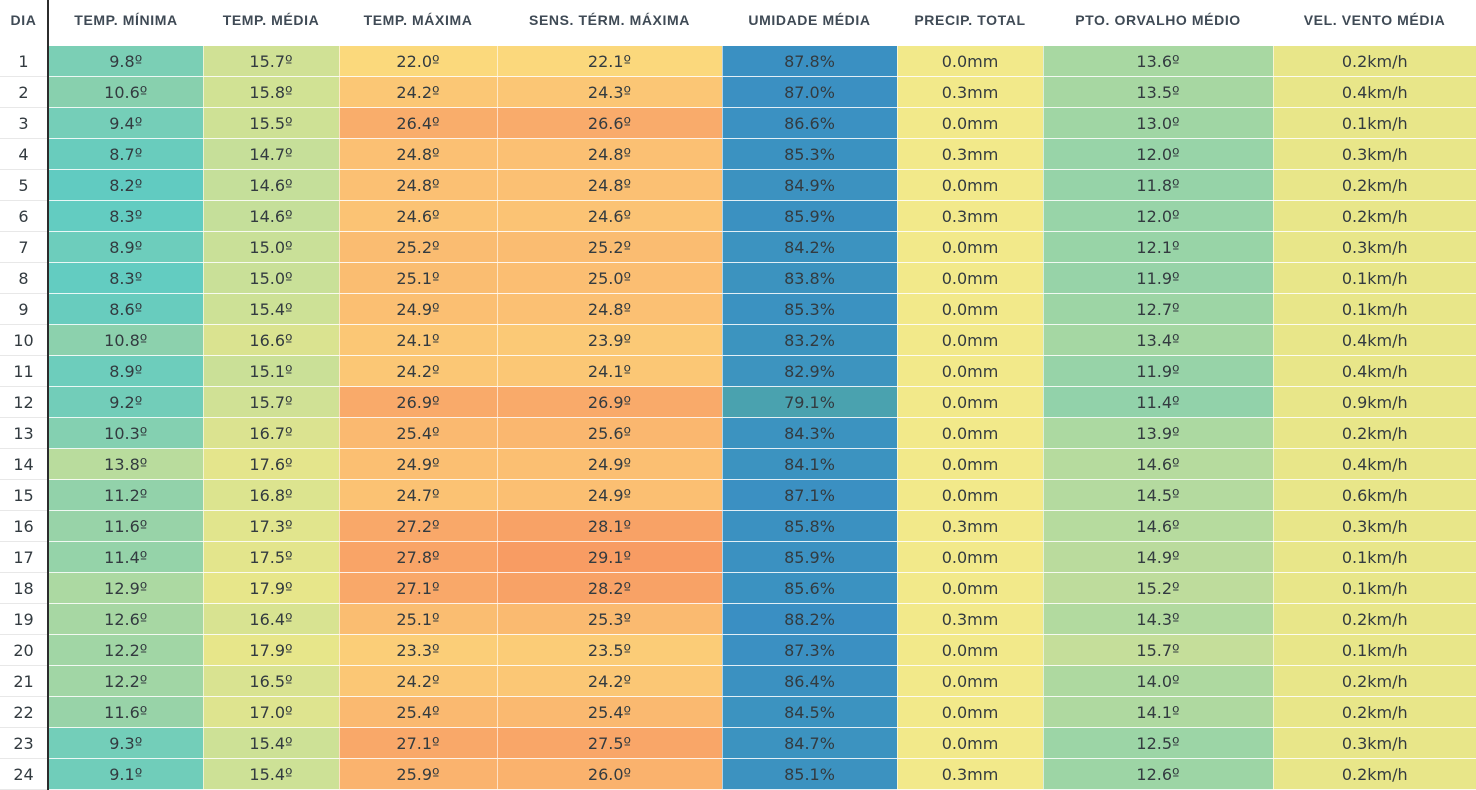 The width and height of the screenshot is (1476, 790). Describe the element at coordinates (809, 402) in the screenshot. I see `cell-umid: 79.1%` at that location.